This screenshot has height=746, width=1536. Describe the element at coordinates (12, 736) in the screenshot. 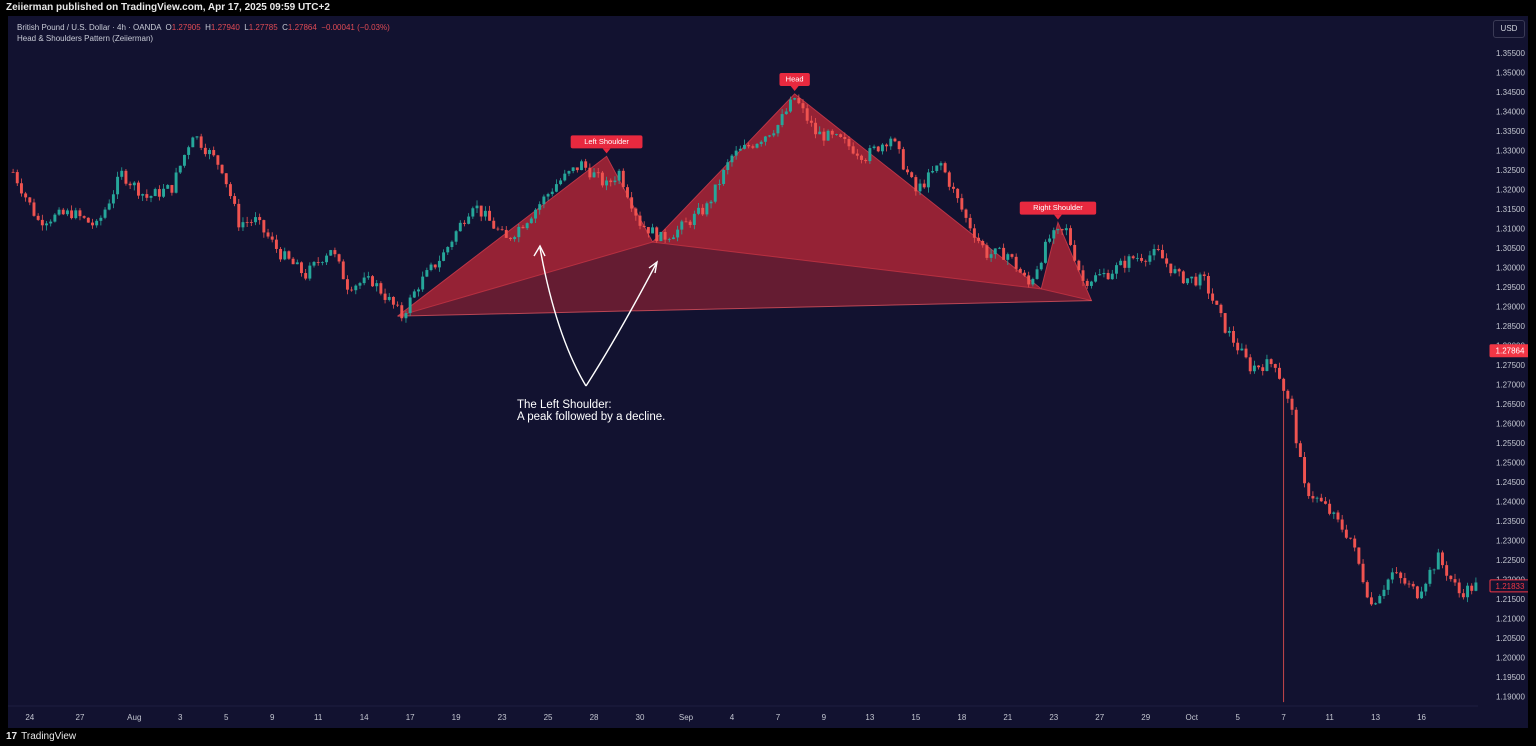

I see `tradingview-logo-icon: 17` at that location.